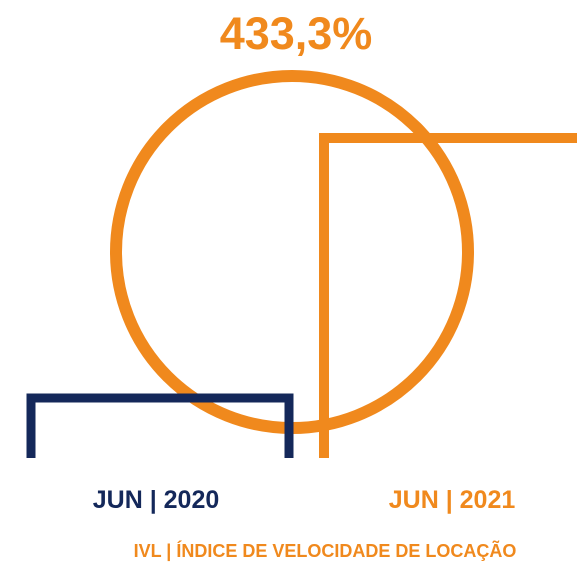 This screenshot has width=577, height=564. What do you see at coordinates (325, 550) in the screenshot?
I see `chart-caption: IVL | ÍNDICE DE VELOCIDADE DE LOCAÇÃO` at bounding box center [325, 550].